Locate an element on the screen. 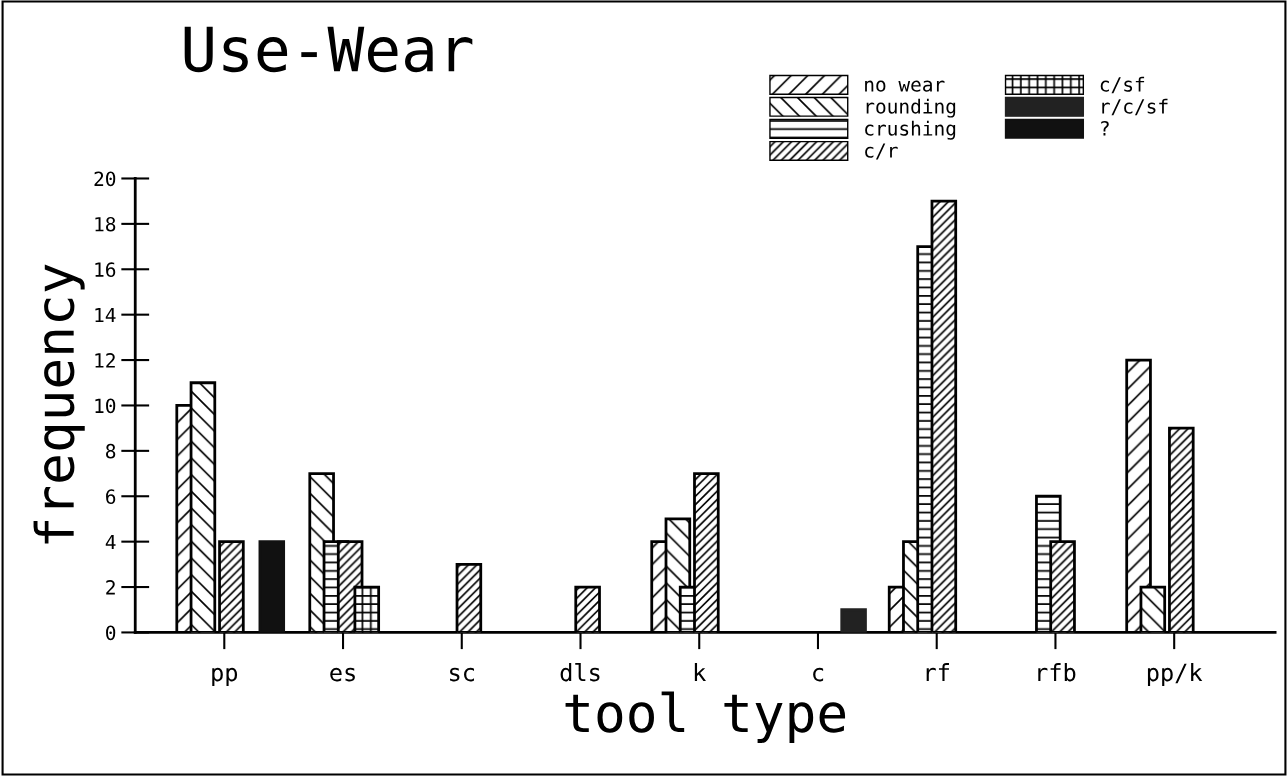  y-tick-label: 4 is located at coordinates (110, 542).